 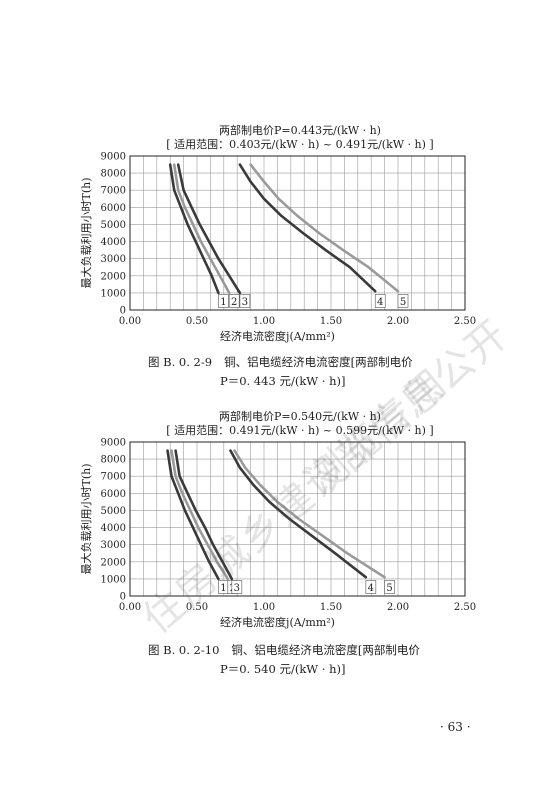 What do you see at coordinates (180, 362) in the screenshot?
I see `figure-number: 图 B. 0. 2-9` at bounding box center [180, 362].